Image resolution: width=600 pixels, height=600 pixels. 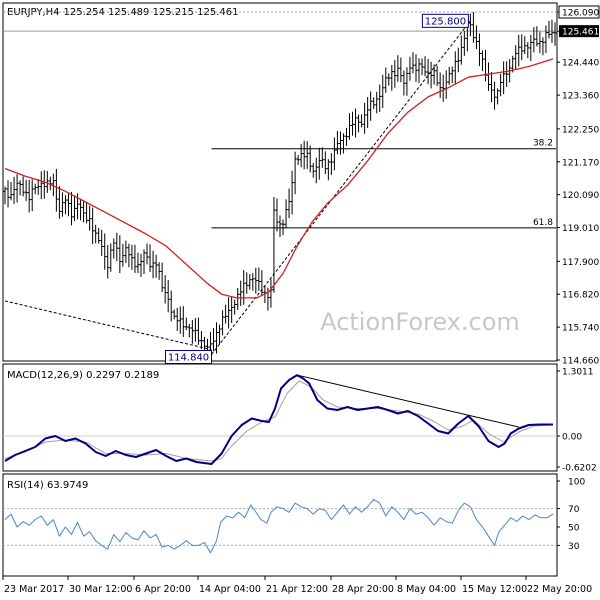 What do you see at coordinates (580, 163) in the screenshot?
I see `price-tick-label: 121.170` at bounding box center [580, 163].